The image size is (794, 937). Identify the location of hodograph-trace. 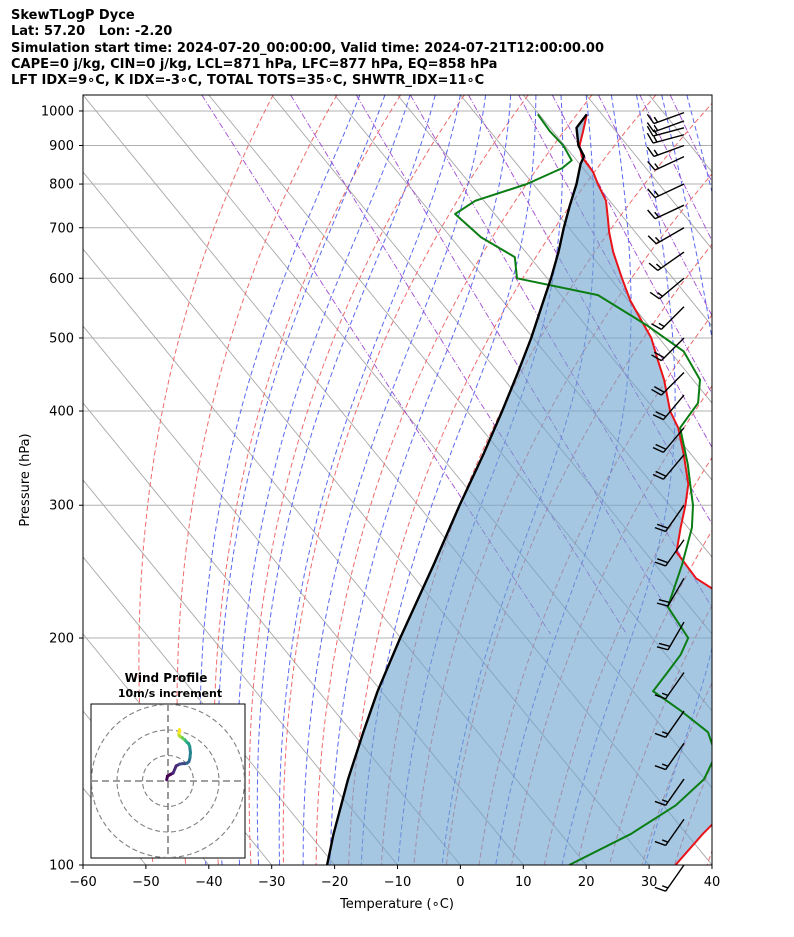
(178, 754).